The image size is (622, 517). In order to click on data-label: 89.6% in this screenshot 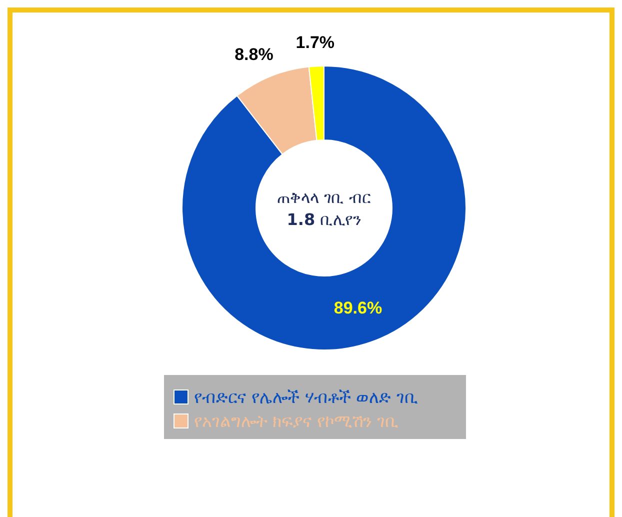, I will do `click(358, 308)`.